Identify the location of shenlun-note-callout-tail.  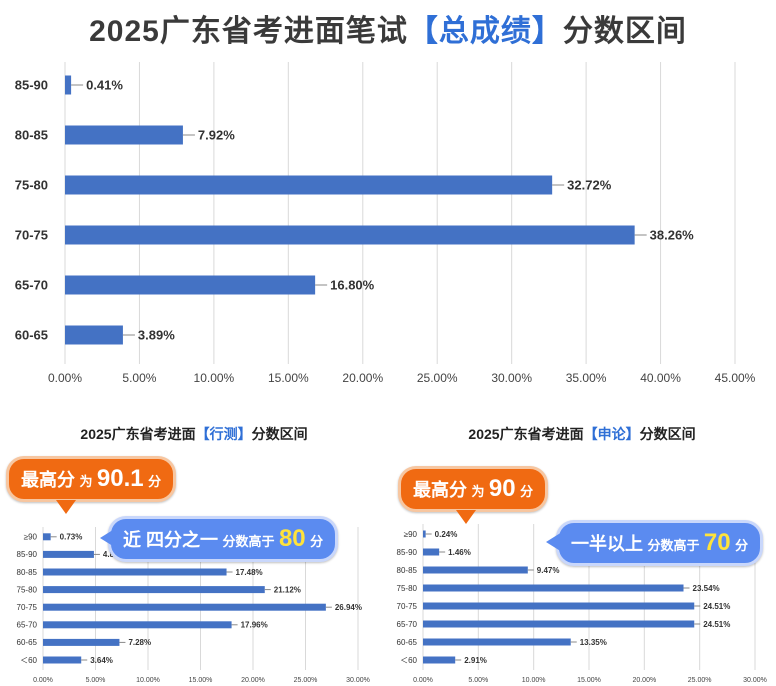
(554, 542).